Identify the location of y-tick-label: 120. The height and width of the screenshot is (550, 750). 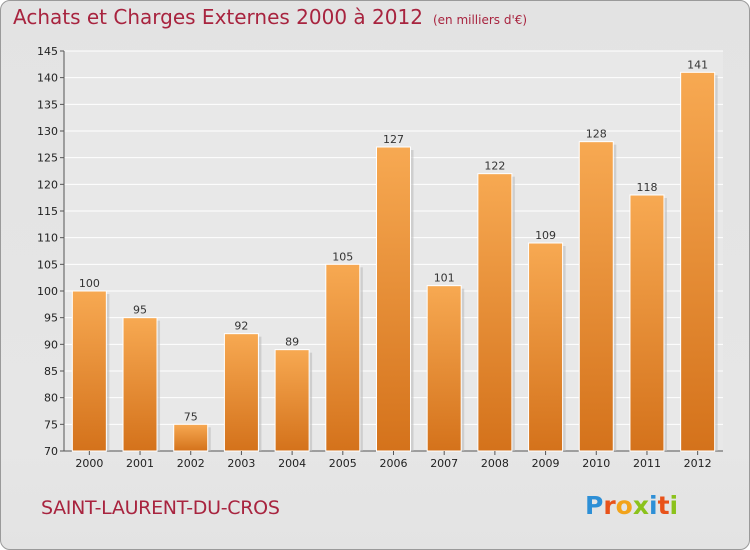
(47, 184).